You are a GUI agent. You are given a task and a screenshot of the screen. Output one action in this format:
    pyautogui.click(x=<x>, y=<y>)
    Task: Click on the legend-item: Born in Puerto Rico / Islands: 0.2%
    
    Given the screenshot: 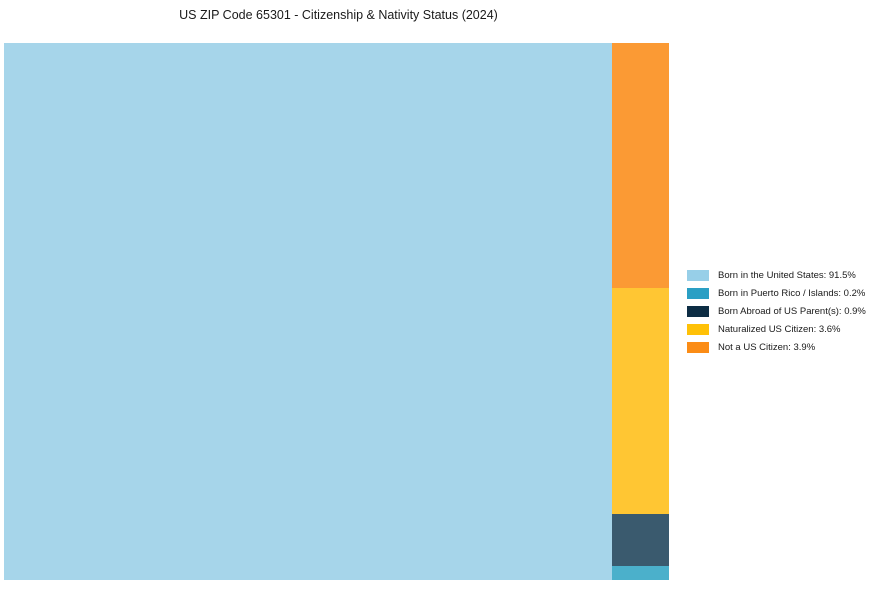 What is the action you would take?
    pyautogui.click(x=785, y=293)
    